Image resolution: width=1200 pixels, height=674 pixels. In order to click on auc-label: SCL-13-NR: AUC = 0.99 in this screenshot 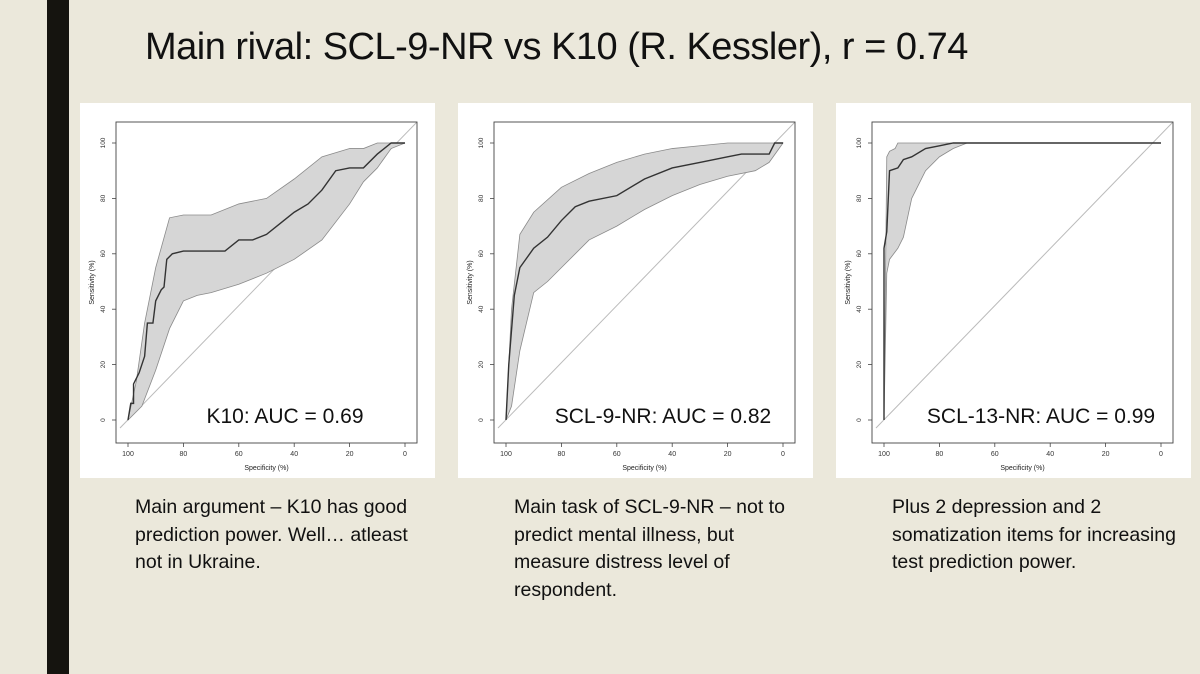, I will do `click(1041, 416)`.